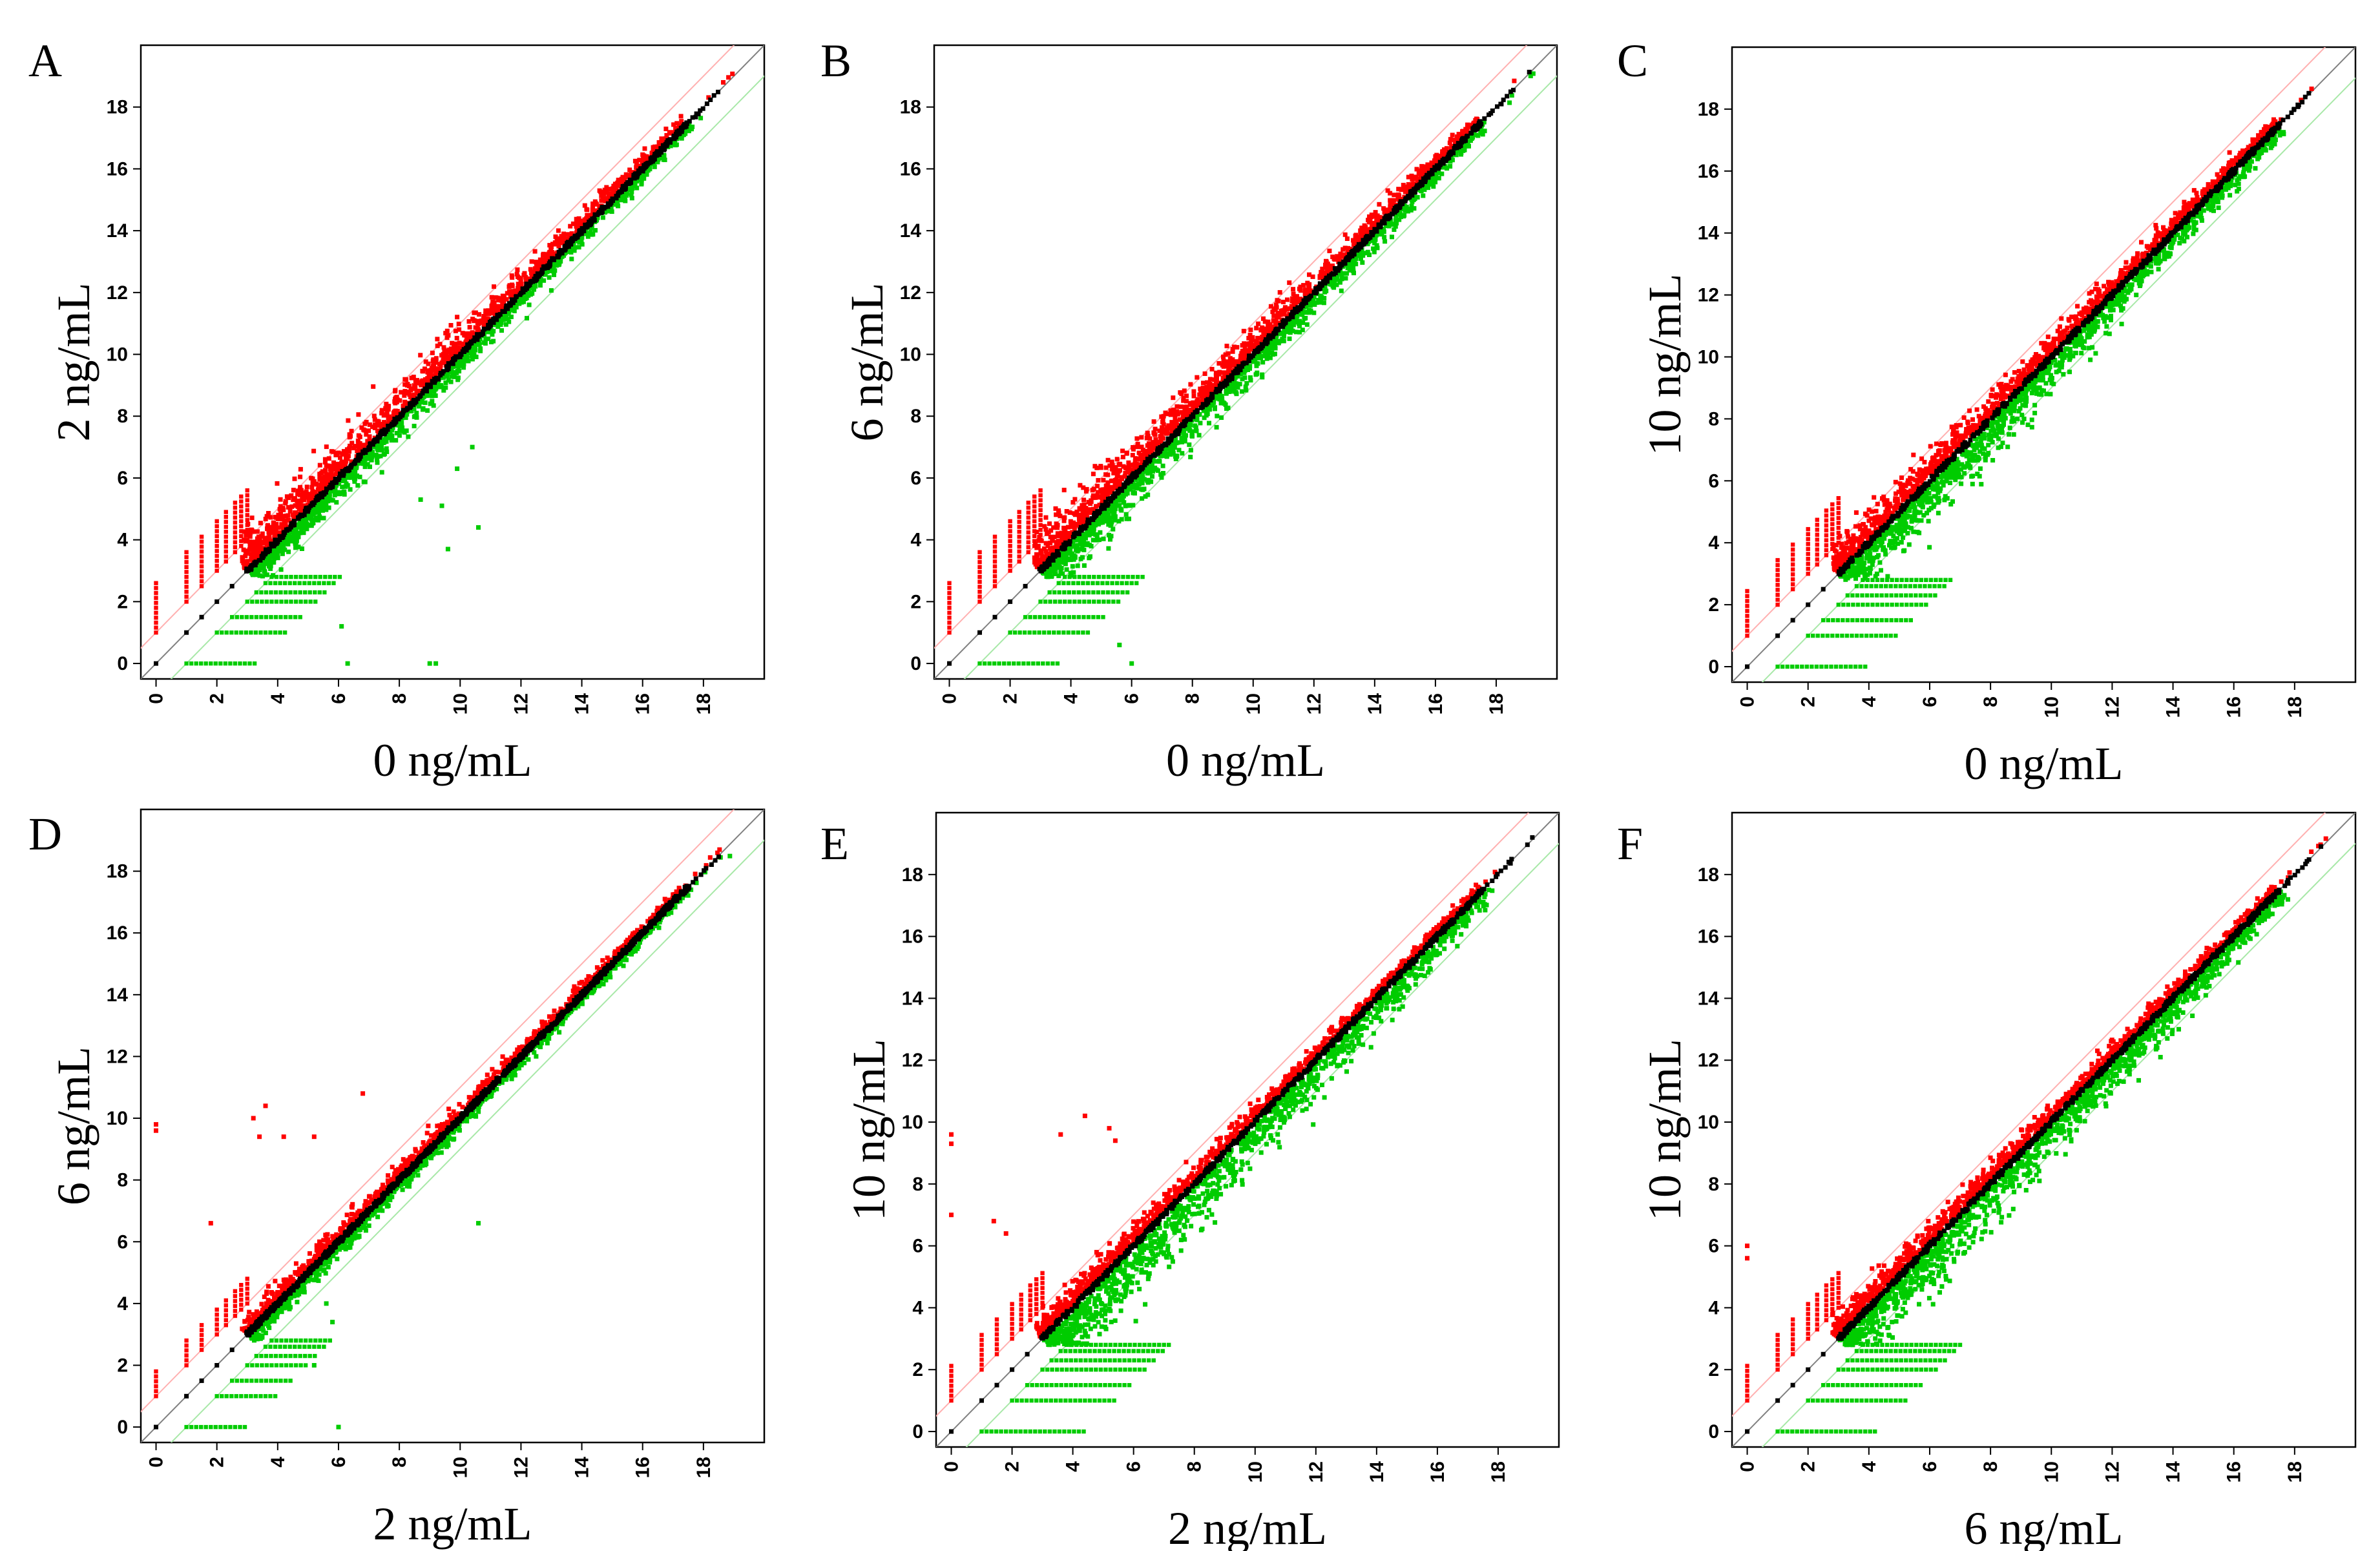 The image size is (2380, 1551). I want to click on y-tick-label: 4, so click(122, 540).